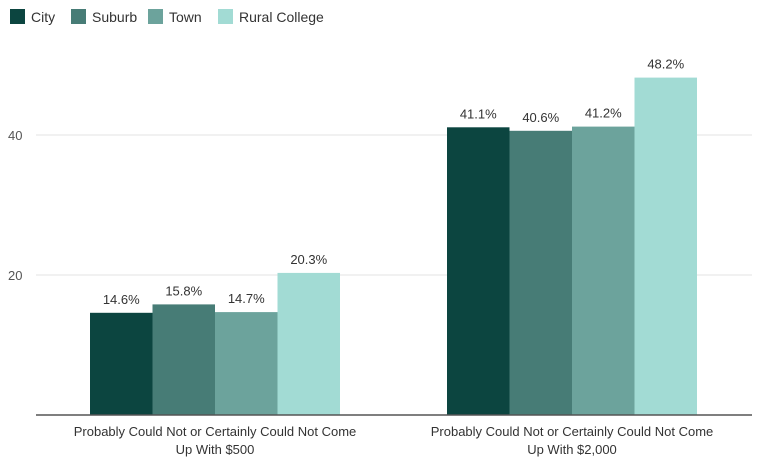 This screenshot has width=758, height=459. I want to click on legend-label: Rural College, so click(281, 17).